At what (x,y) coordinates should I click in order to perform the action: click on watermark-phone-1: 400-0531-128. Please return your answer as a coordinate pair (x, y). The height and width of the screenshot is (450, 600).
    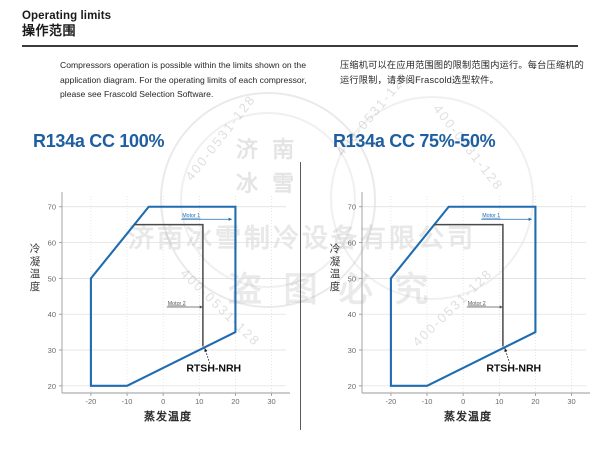
    Looking at the image, I should click on (220, 137).